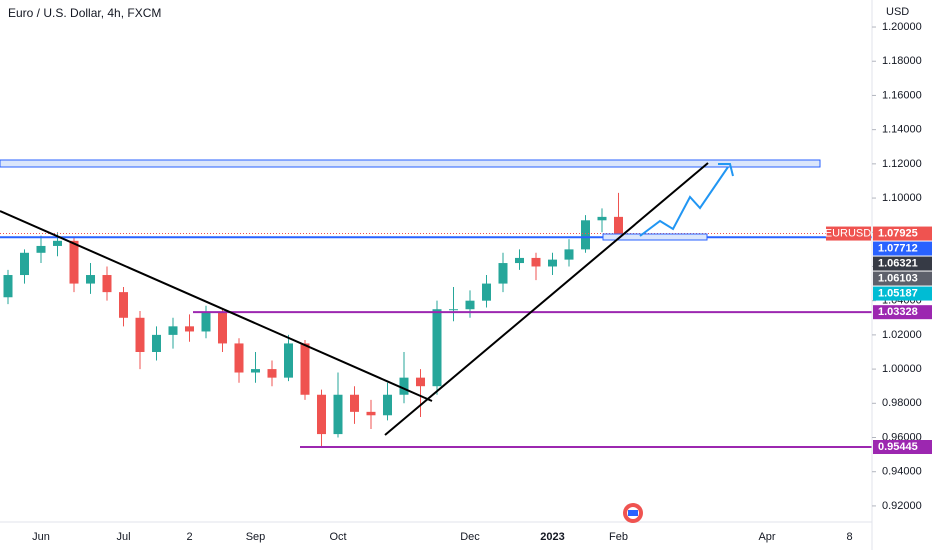  Describe the element at coordinates (898, 278) in the screenshot. I see `price-tag-label: 1.06103` at that location.